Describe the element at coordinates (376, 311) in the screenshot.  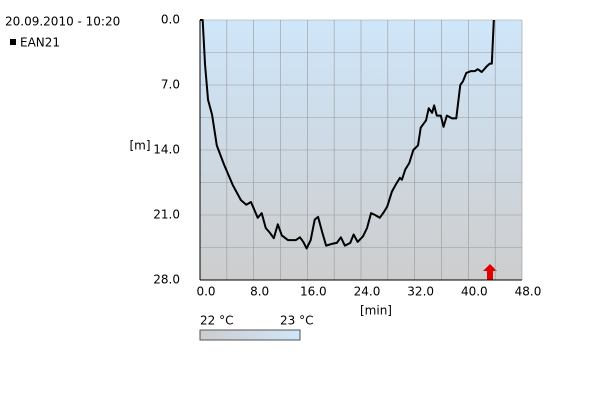
I see `x-axis-label: [min]` at that location.